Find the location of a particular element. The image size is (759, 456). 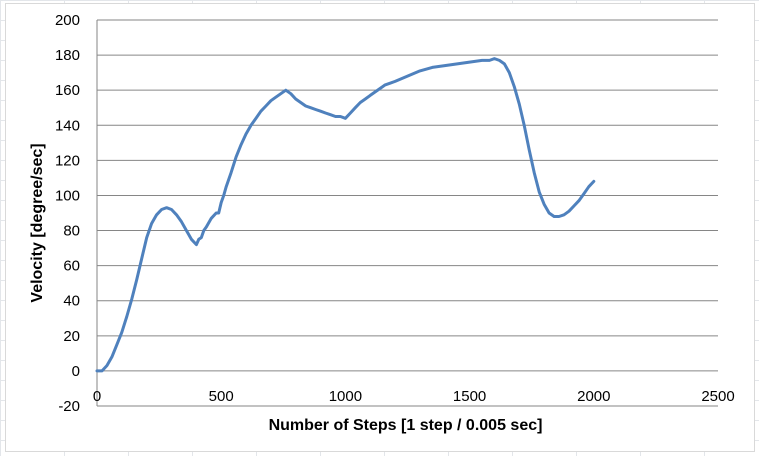

y-tick-label: 40 is located at coordinates (71, 301).